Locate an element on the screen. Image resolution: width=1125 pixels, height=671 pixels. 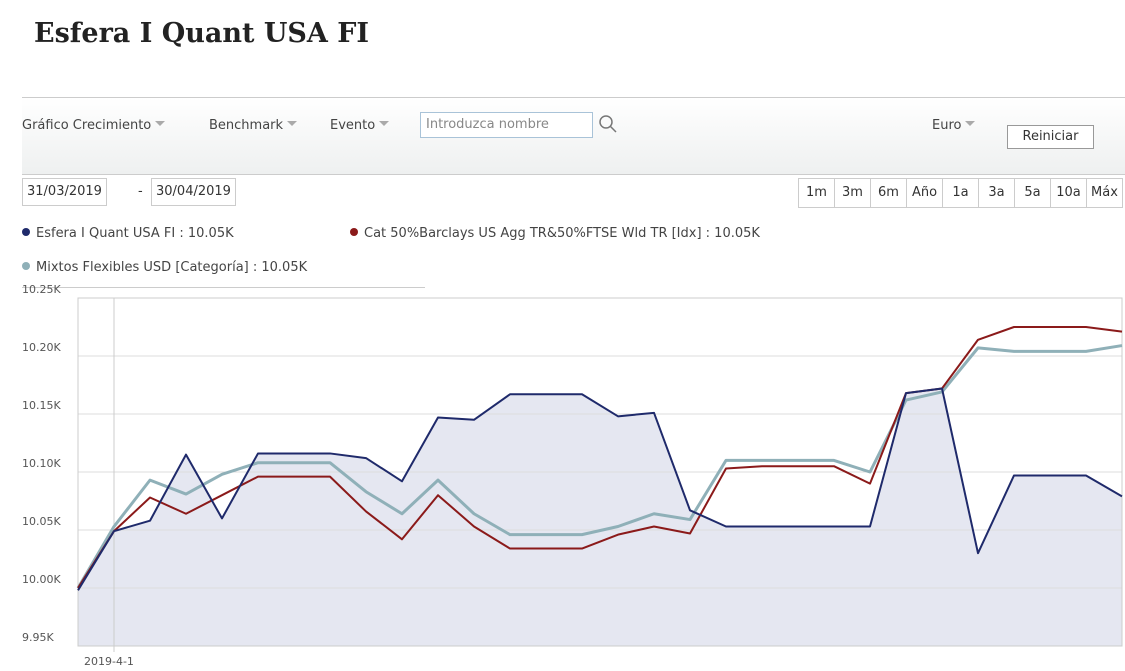
search-icon is located at coordinates (608, 124).